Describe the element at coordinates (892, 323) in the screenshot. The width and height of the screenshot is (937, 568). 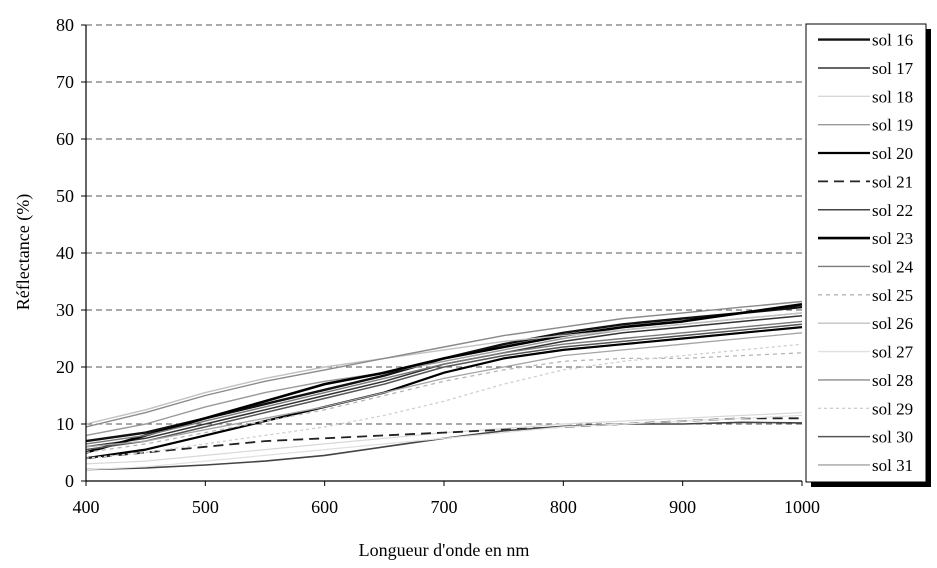
I see `legend-label-11: sol 26` at that location.